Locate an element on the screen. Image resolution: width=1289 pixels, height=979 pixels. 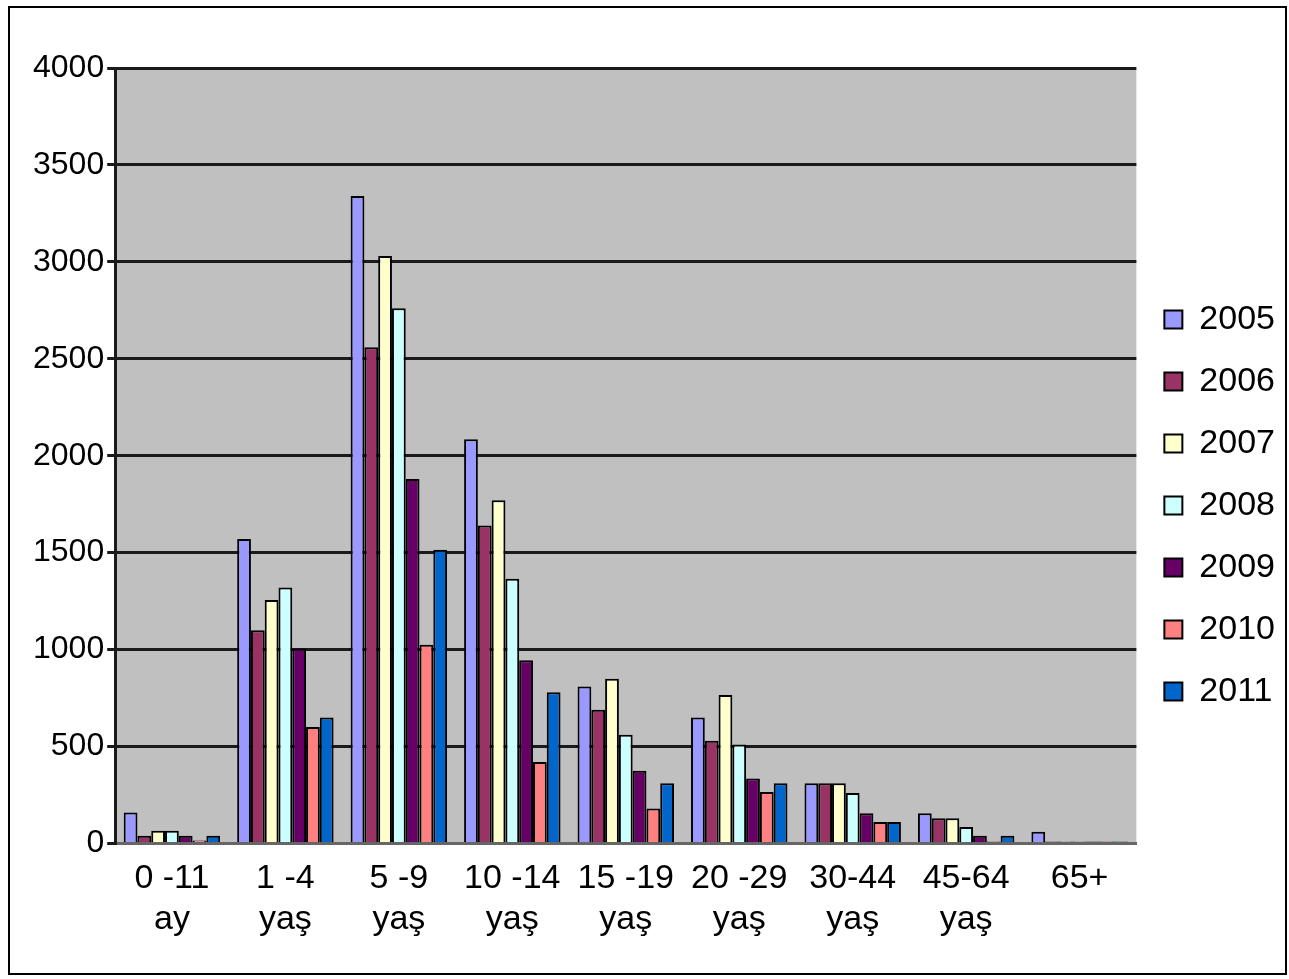
y-tick-label: 1500 is located at coordinates (69, 550).